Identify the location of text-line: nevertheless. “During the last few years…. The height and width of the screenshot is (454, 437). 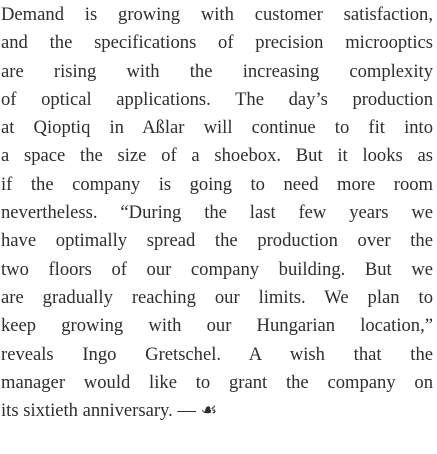
(217, 213).